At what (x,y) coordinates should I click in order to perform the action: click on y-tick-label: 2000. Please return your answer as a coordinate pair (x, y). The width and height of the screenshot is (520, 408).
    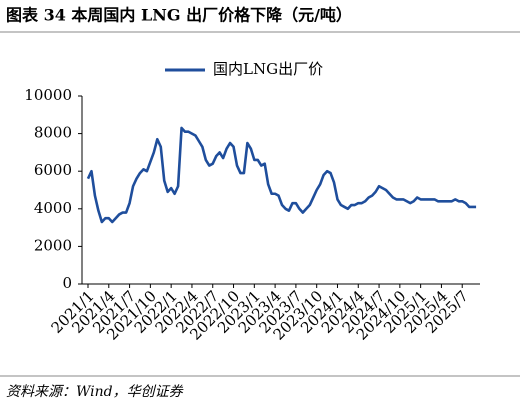
    Looking at the image, I should click on (53, 245).